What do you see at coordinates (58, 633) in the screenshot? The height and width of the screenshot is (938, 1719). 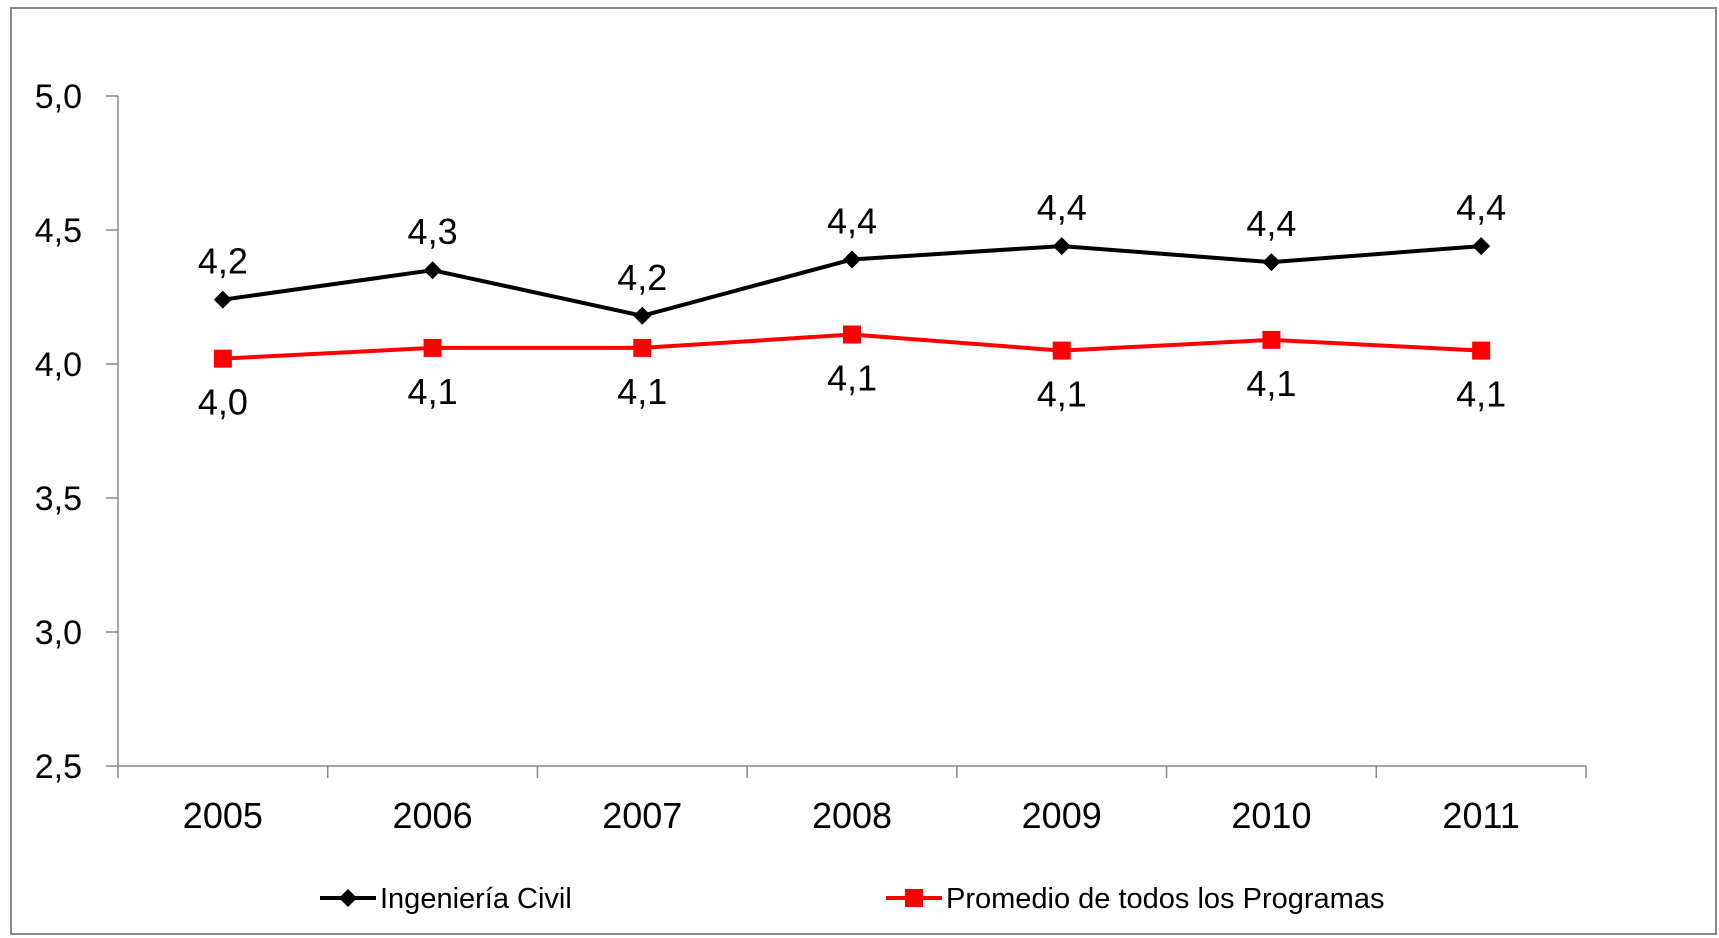 I see `y-tick-label: 3,0` at bounding box center [58, 633].